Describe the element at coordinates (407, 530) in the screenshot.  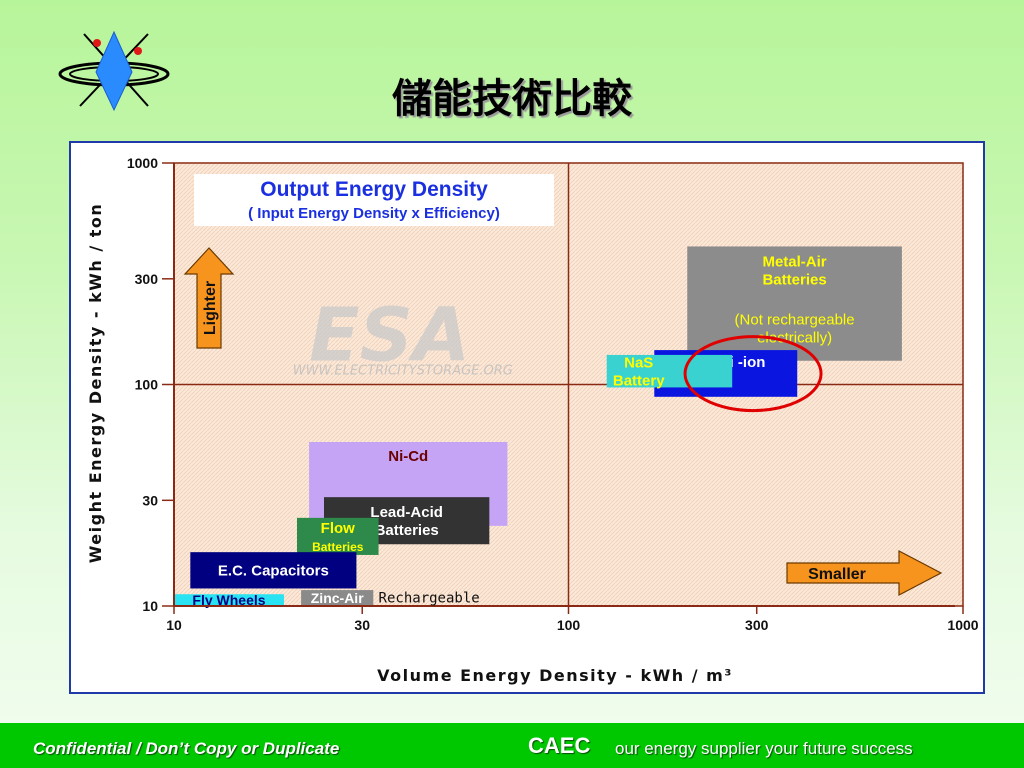
I see `region-lead-acid-label: Batteries` at that location.